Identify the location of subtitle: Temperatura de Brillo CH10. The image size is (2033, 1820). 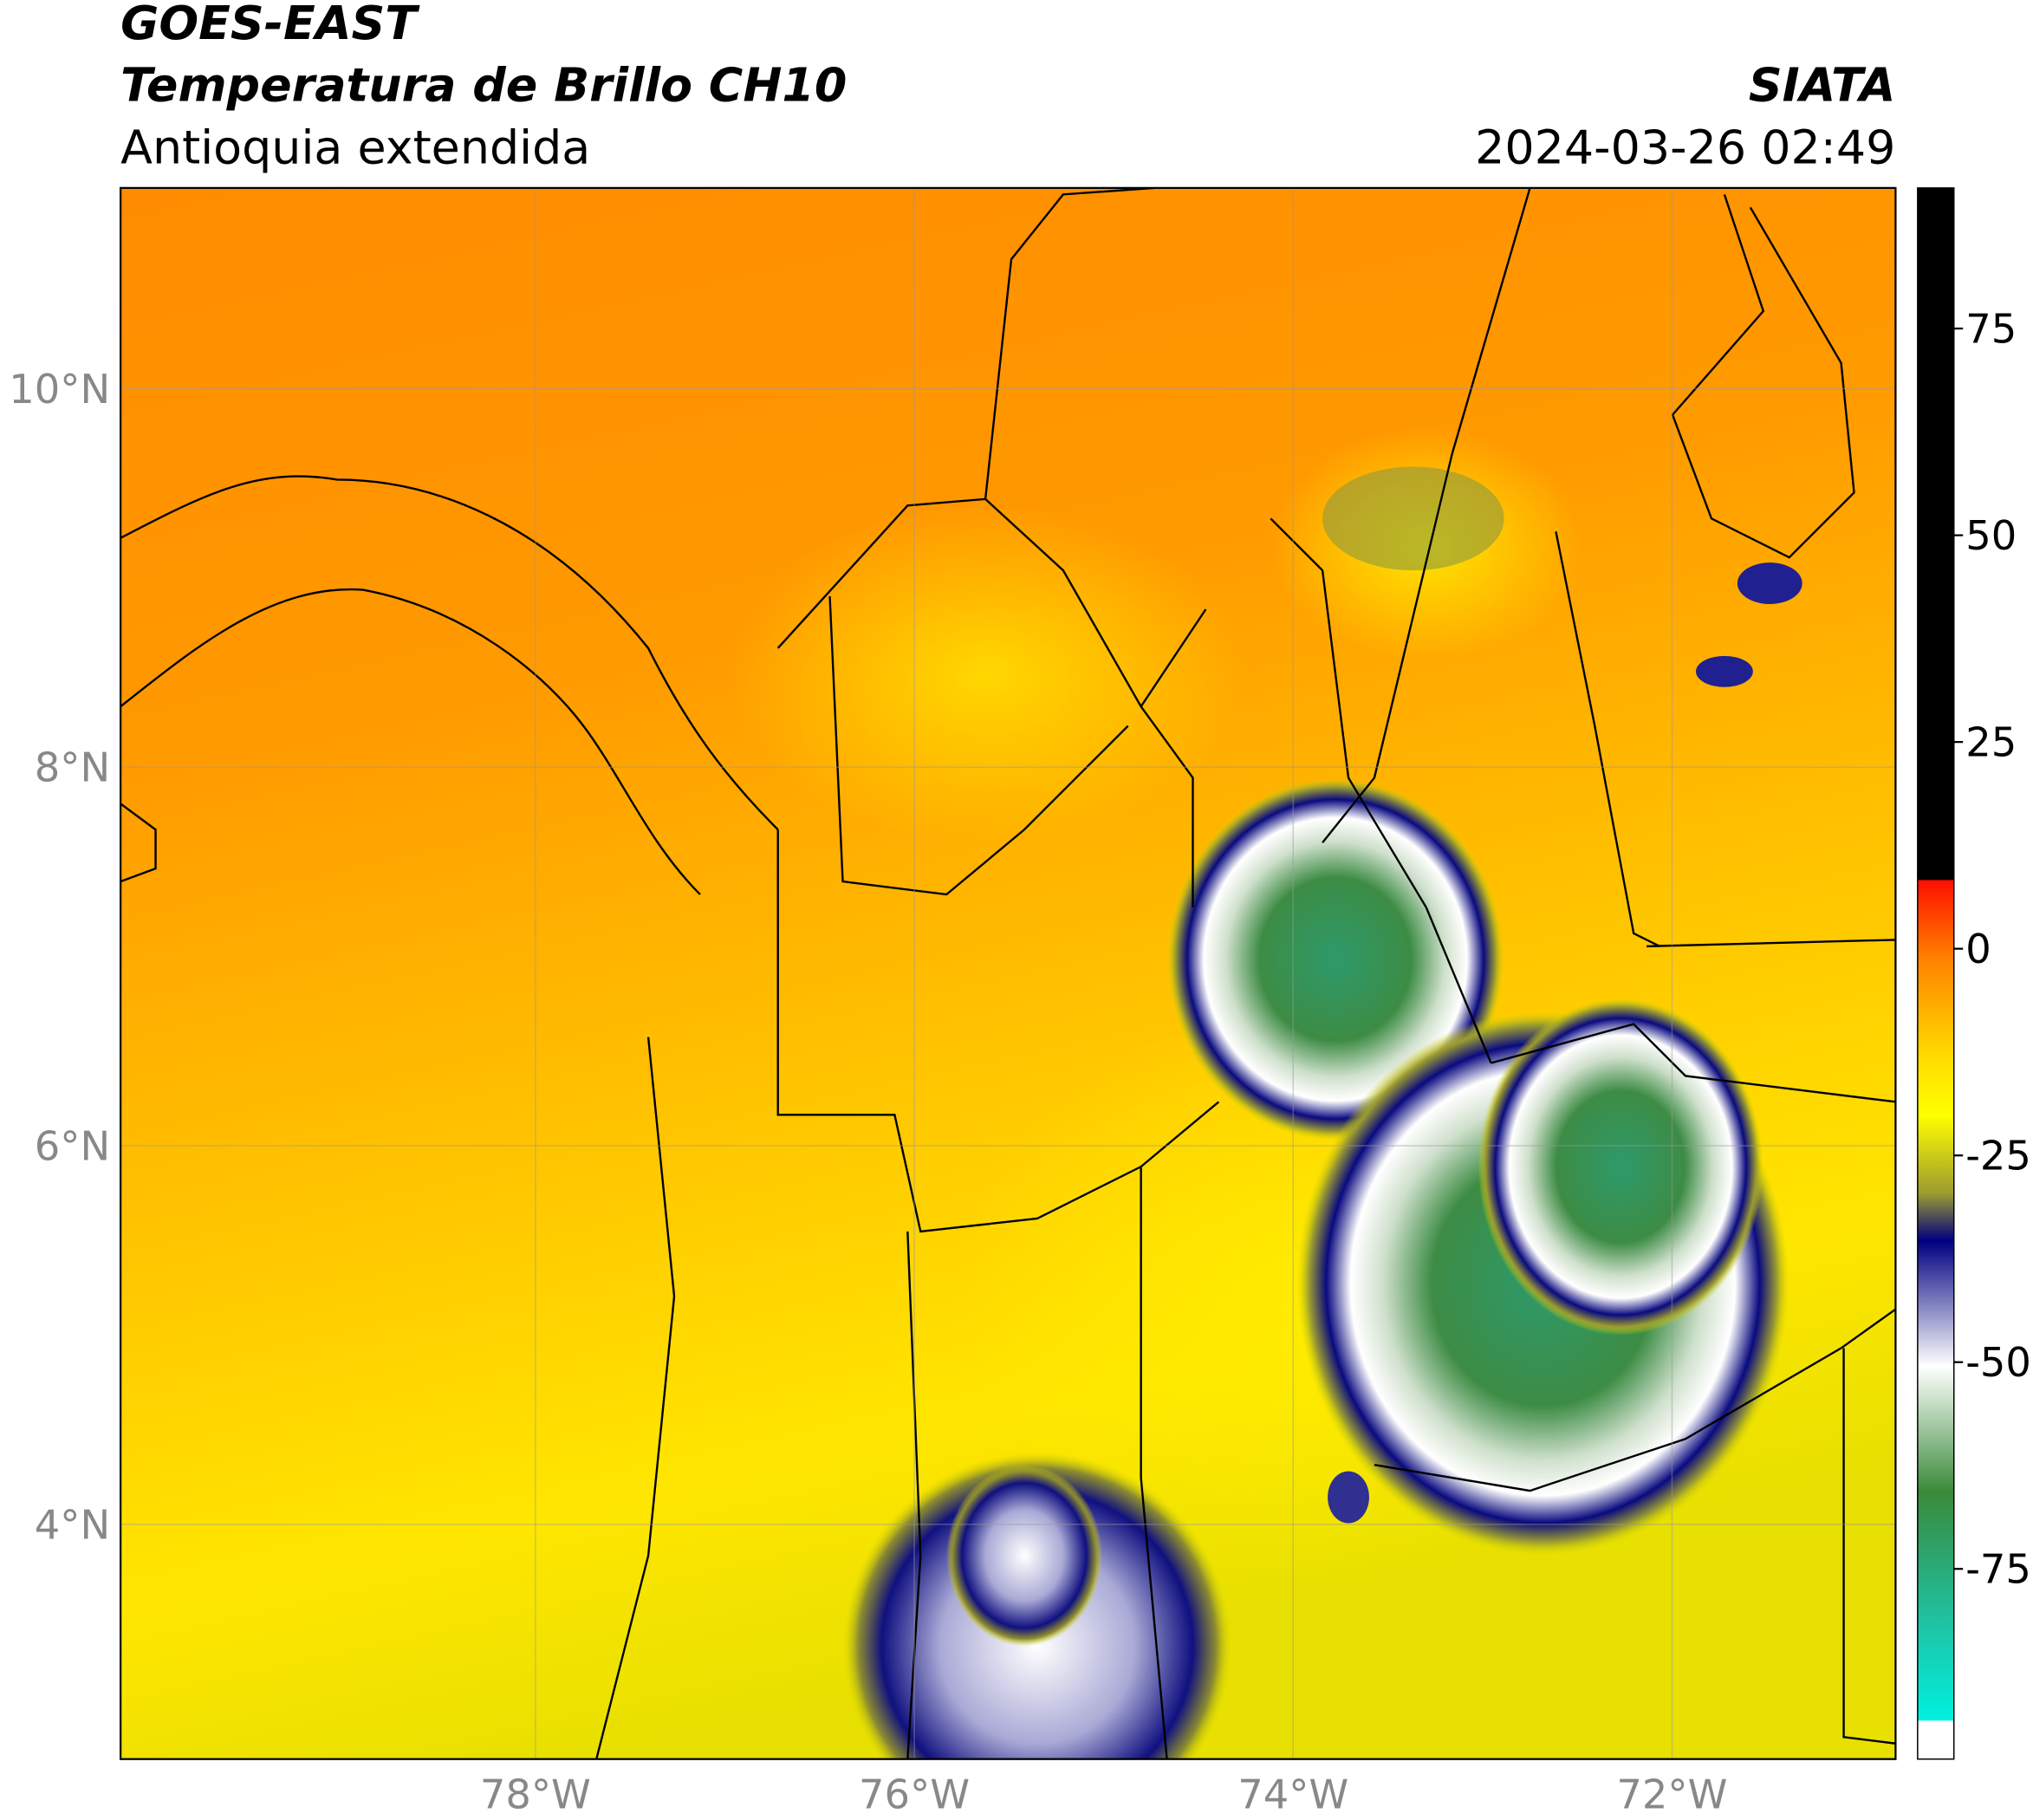
(483, 85).